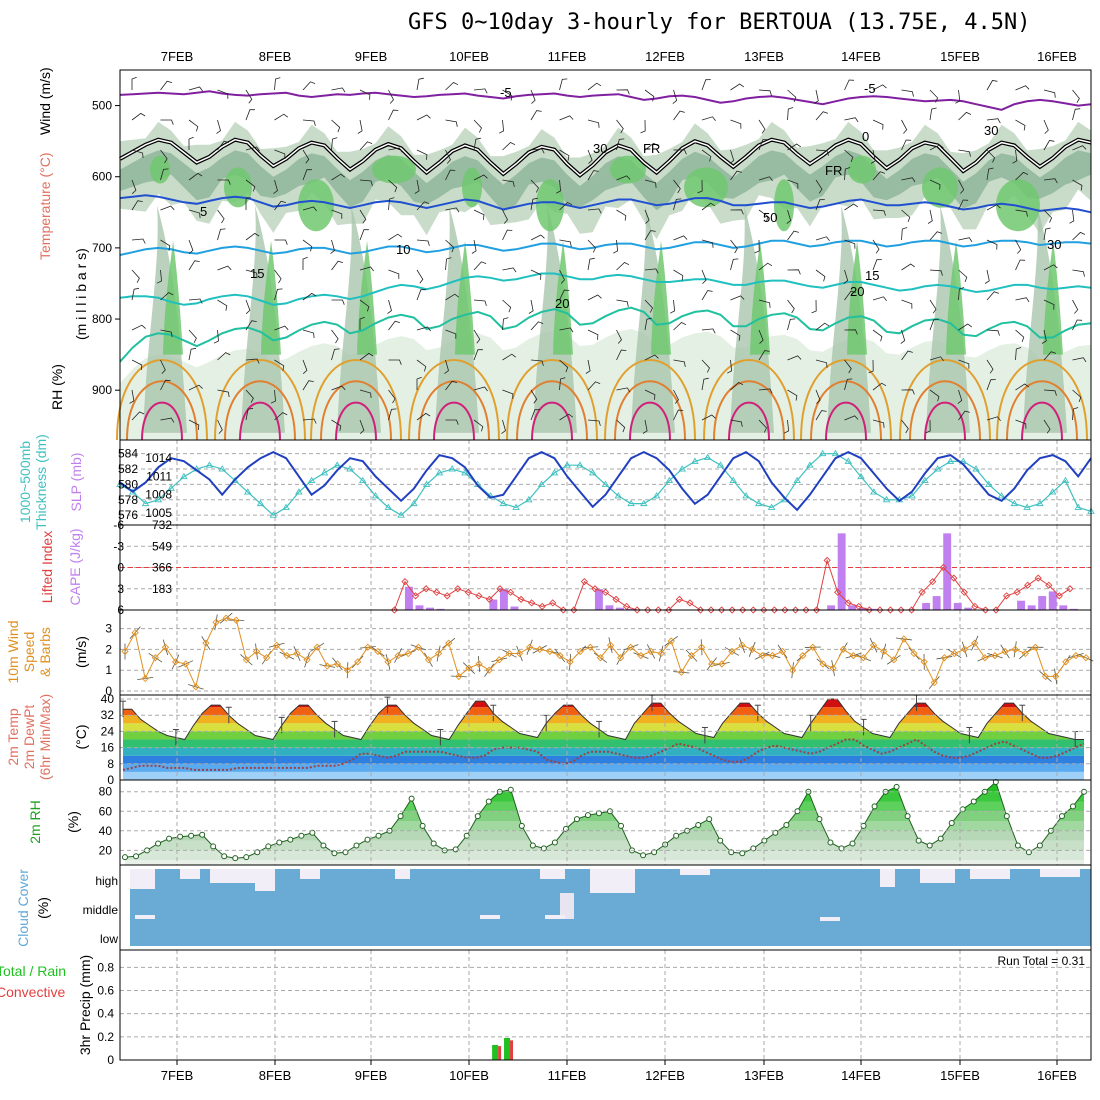  I want to click on li-tick-label: 0, so click(120, 568).